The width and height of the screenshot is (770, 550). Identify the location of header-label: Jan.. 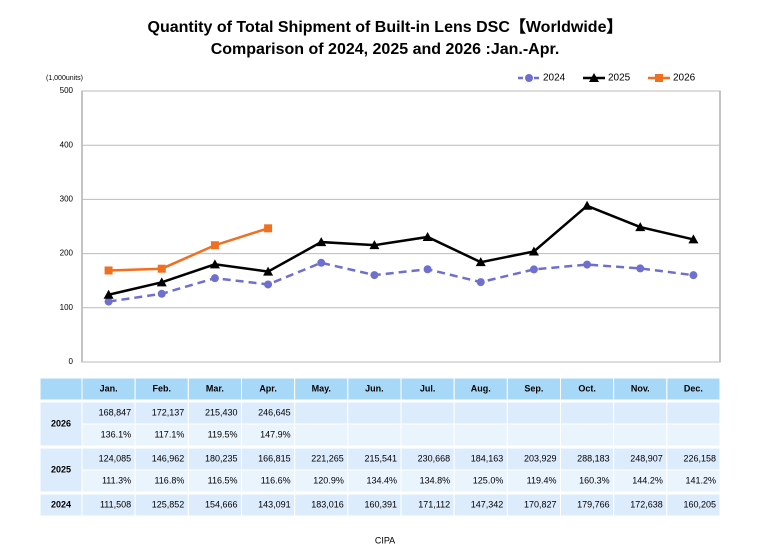
(109, 388).